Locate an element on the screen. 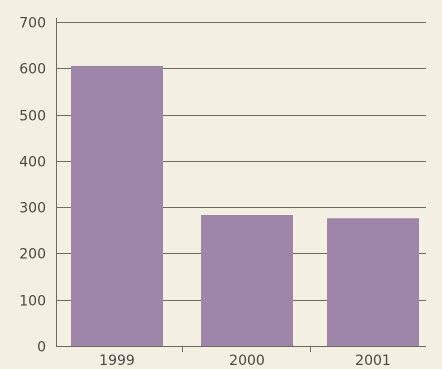  bar-2001 is located at coordinates (373, 282).